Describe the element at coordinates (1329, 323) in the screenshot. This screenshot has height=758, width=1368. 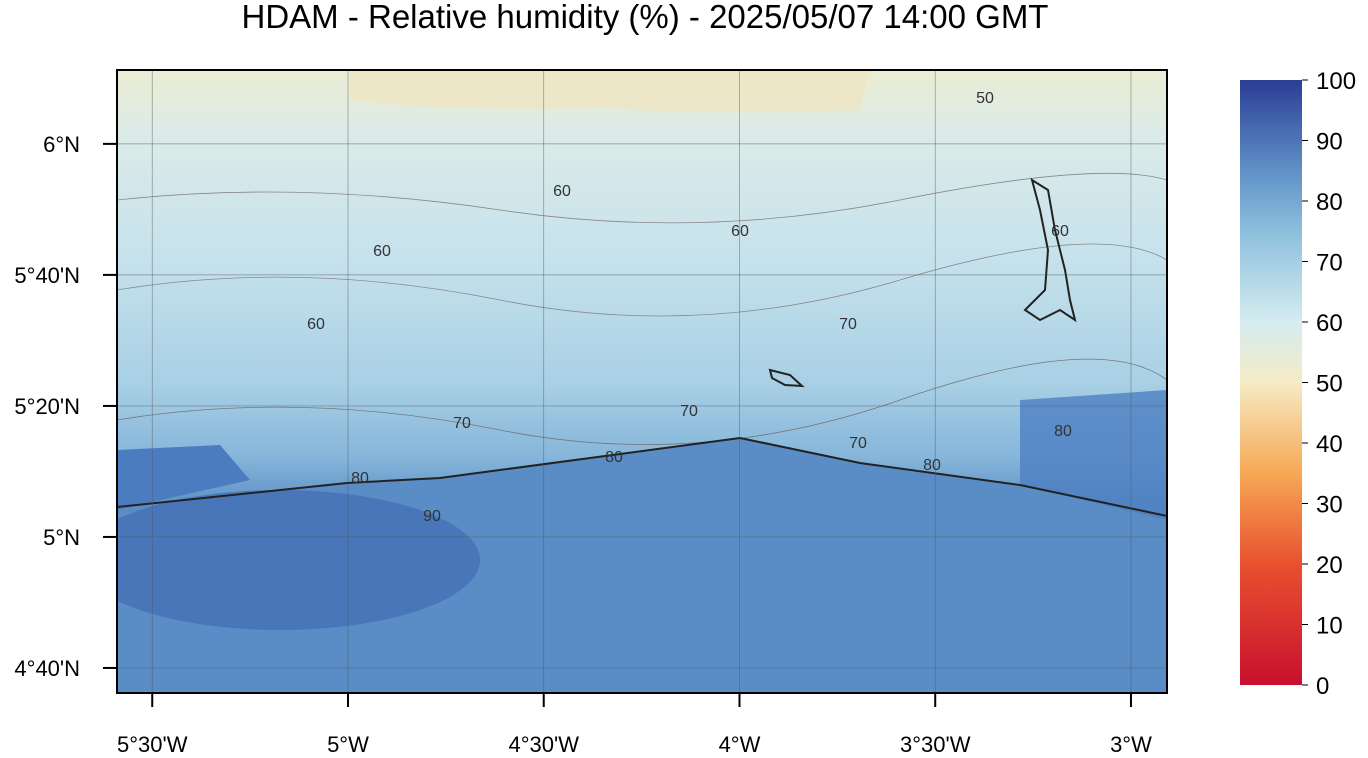
I see `colorbar-tick-label: 60` at that location.